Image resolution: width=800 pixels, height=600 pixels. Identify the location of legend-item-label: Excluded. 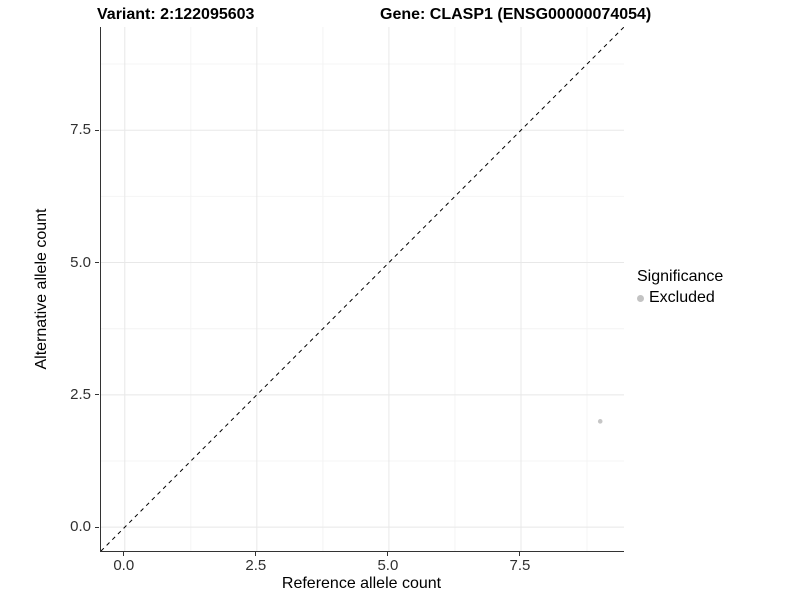
(682, 297).